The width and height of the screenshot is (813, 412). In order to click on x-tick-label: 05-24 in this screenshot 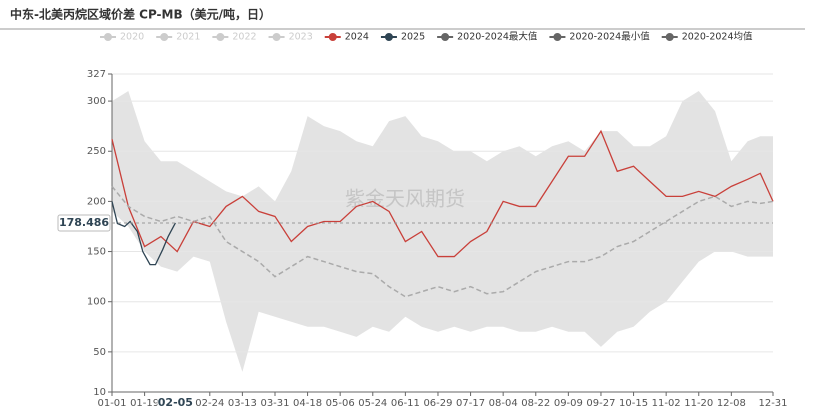, I will do `click(372, 403)`.